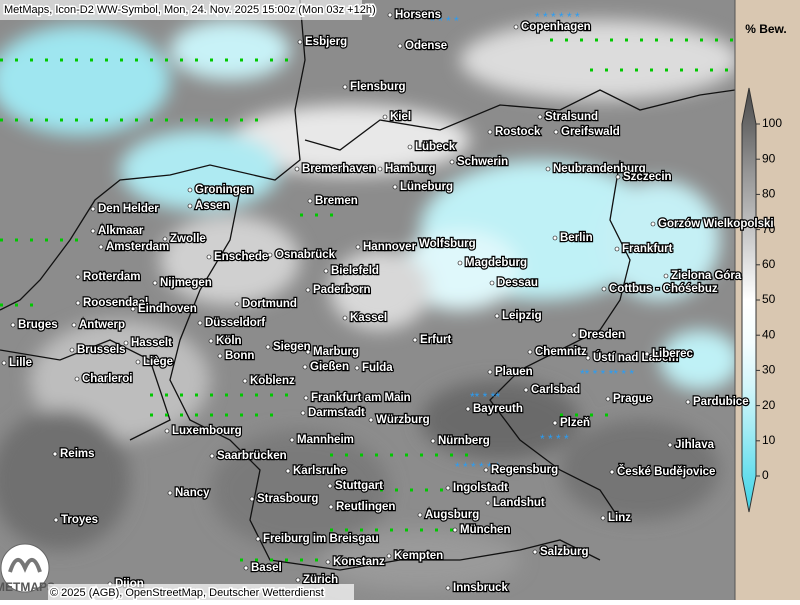 The image size is (800, 605). Describe the element at coordinates (77, 454) in the screenshot. I see `city-label: Reims` at that location.